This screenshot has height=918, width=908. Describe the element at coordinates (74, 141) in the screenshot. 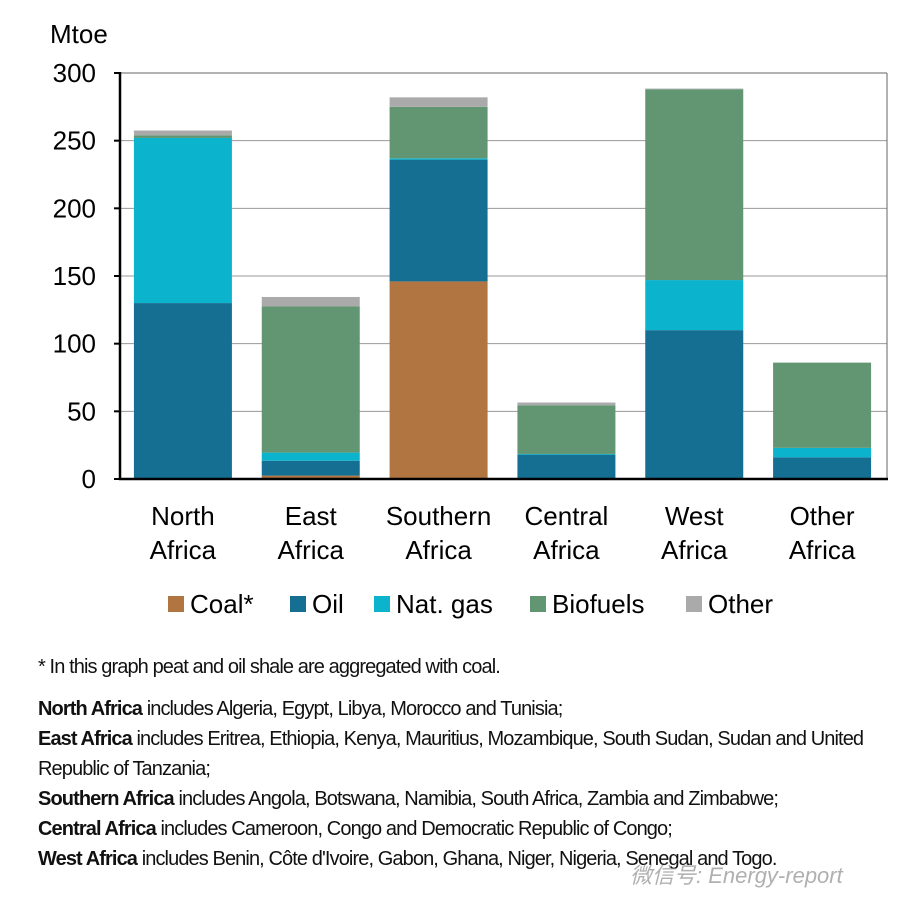

I see `y-tick-label: 250` at that location.